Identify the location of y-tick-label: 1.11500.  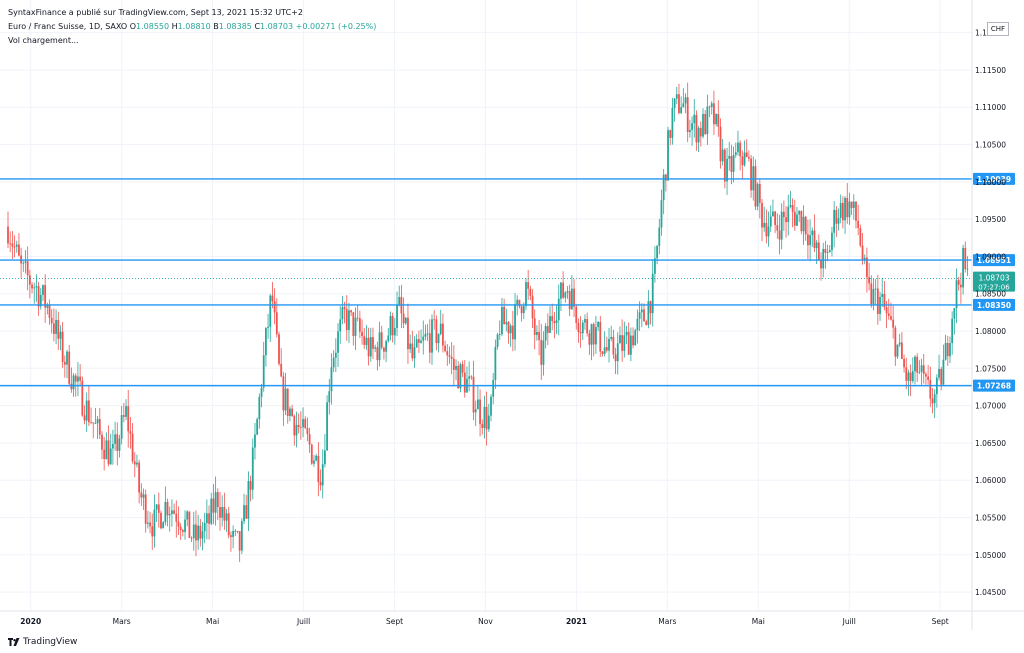
(990, 70).